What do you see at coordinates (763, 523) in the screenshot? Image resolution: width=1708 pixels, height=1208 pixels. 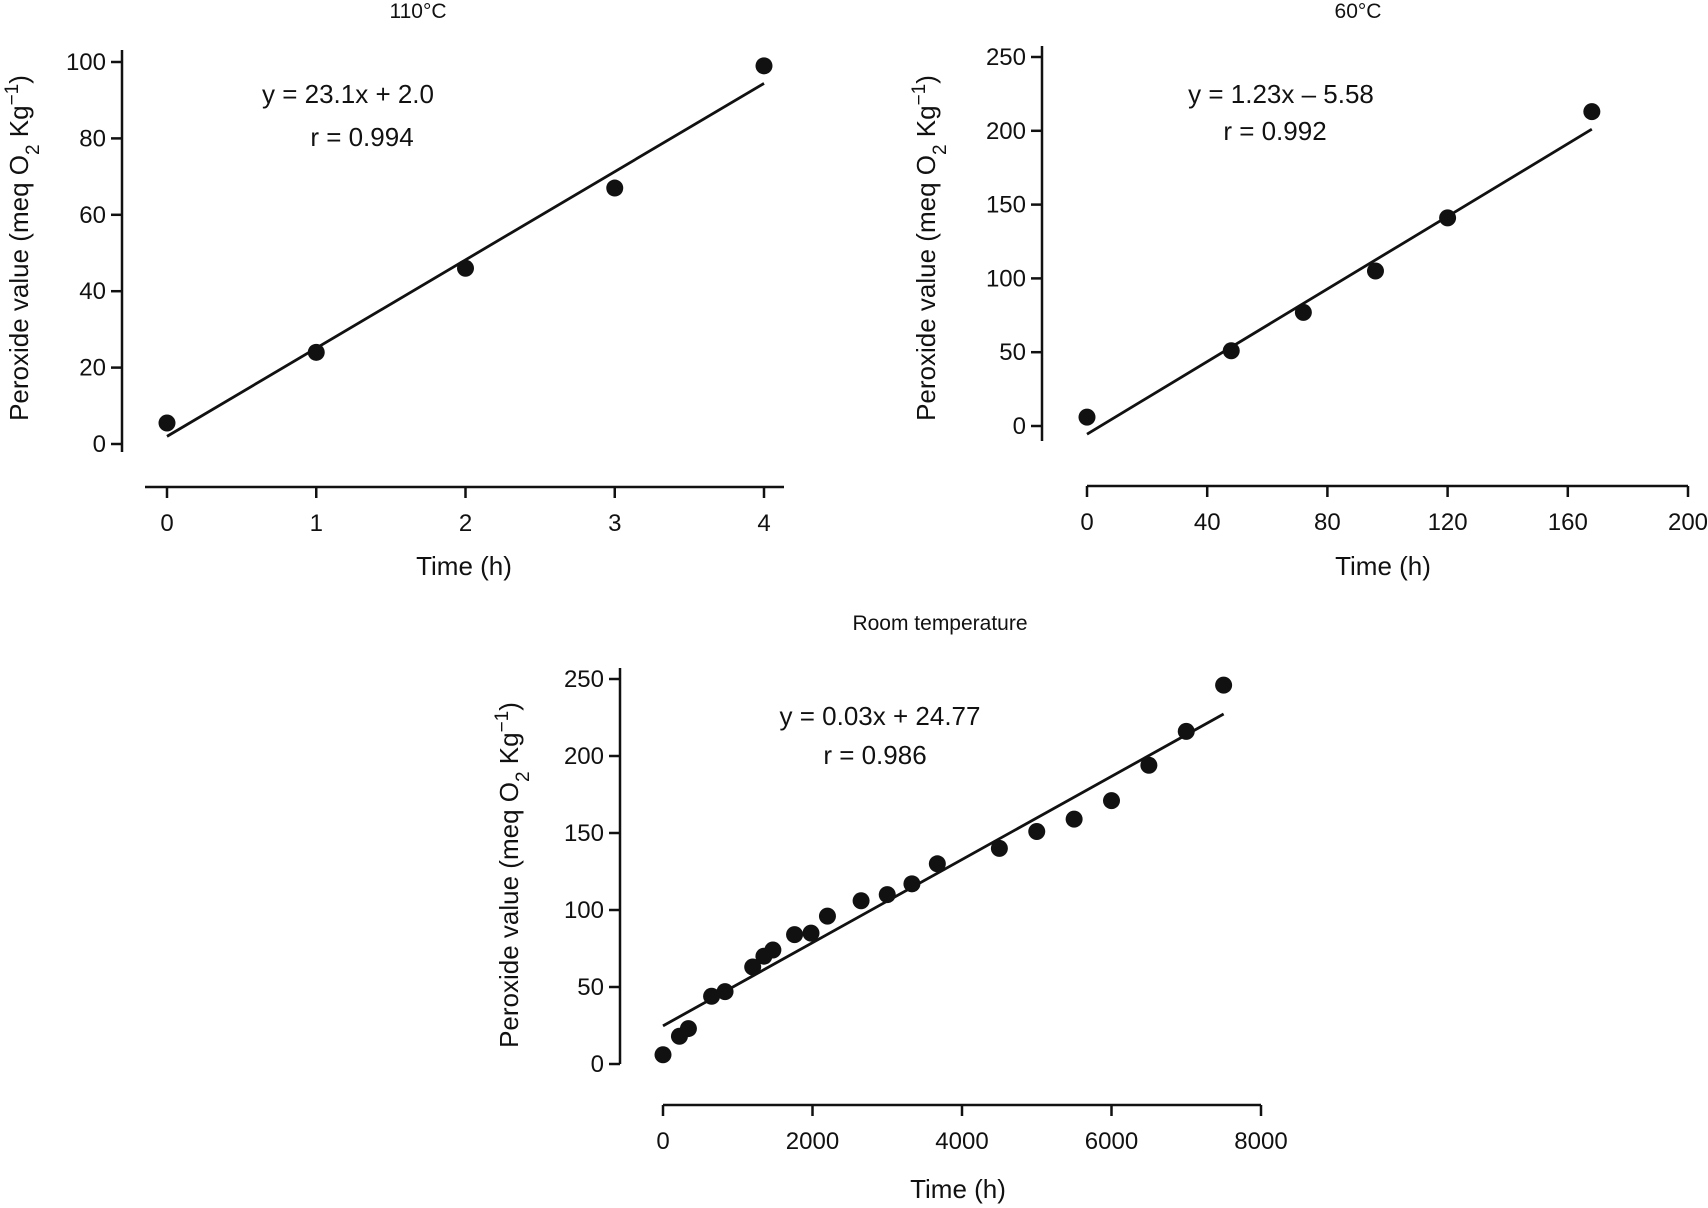 I see `x-tick-label: 4` at bounding box center [763, 523].